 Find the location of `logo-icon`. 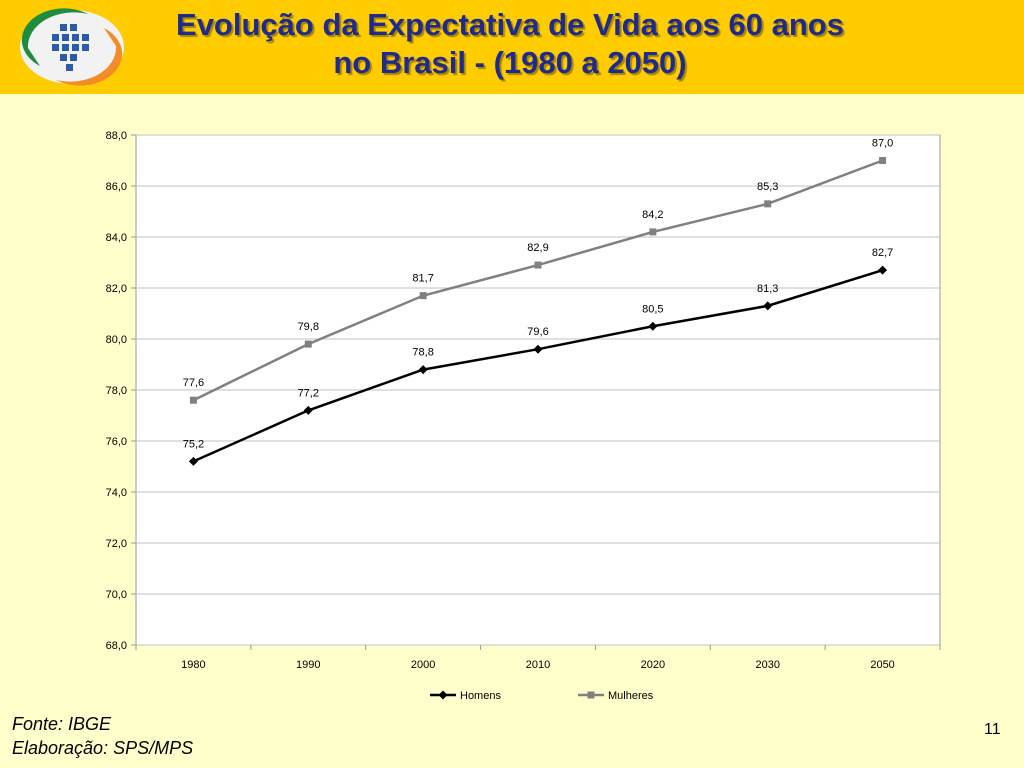

logo-icon is located at coordinates (72, 47).